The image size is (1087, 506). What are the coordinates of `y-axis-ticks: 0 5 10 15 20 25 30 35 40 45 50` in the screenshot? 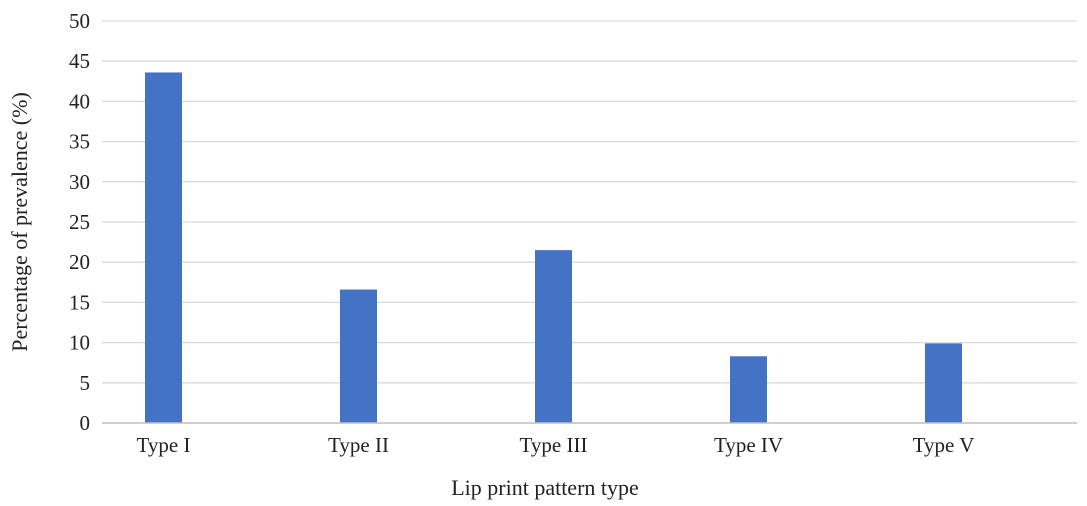 It's located at (79, 222).